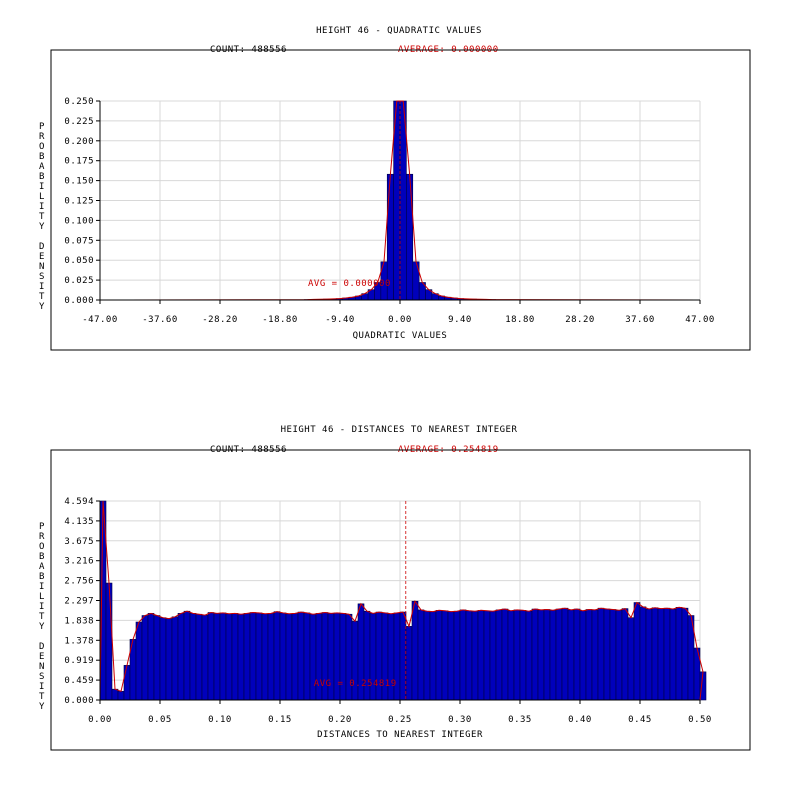  Describe the element at coordinates (280, 720) in the screenshot. I see `x-tick-label: 0.15` at that location.